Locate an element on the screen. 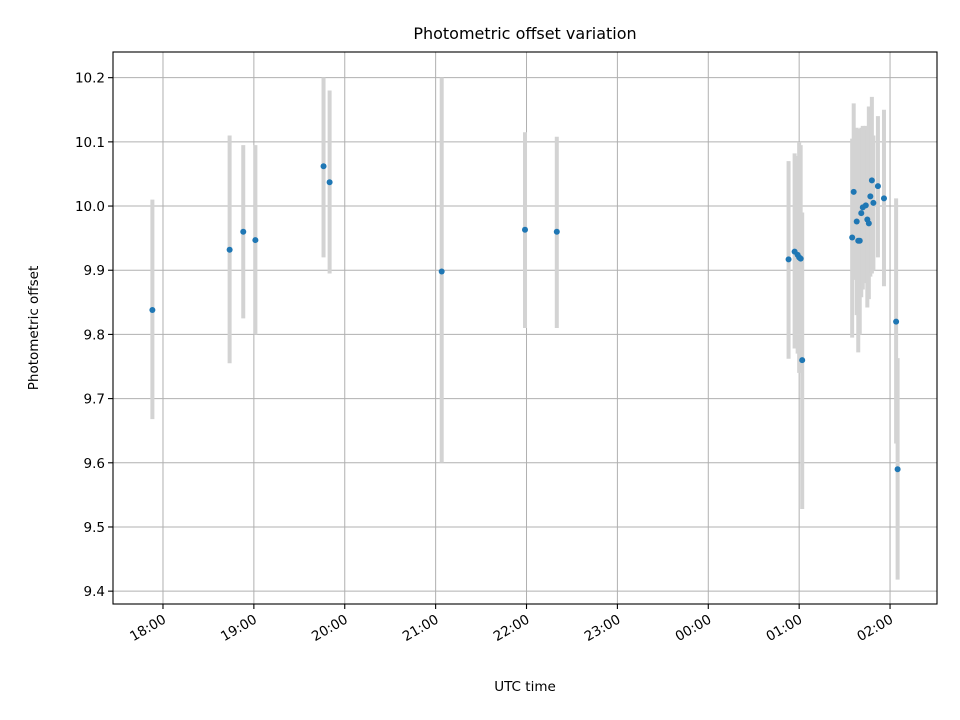 The height and width of the screenshot is (720, 960). y-tick-label: 9.7 is located at coordinates (94, 400).